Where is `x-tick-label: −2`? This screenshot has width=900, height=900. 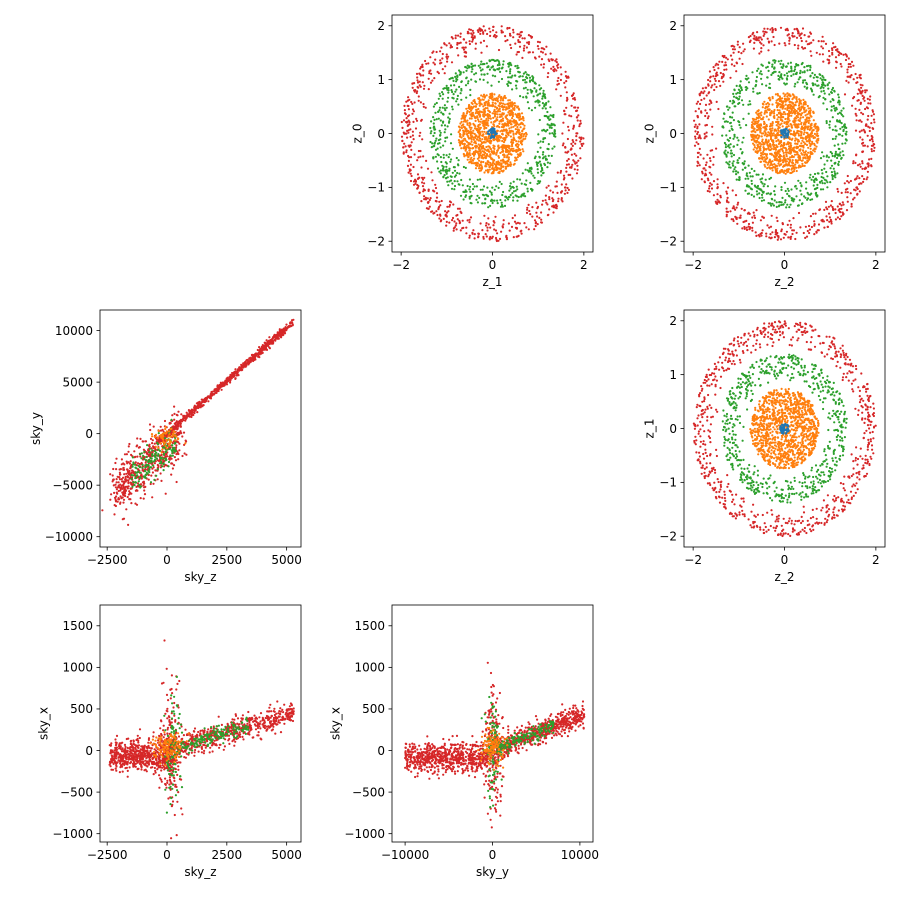
x-tick-label: −2 is located at coordinates (693, 265).